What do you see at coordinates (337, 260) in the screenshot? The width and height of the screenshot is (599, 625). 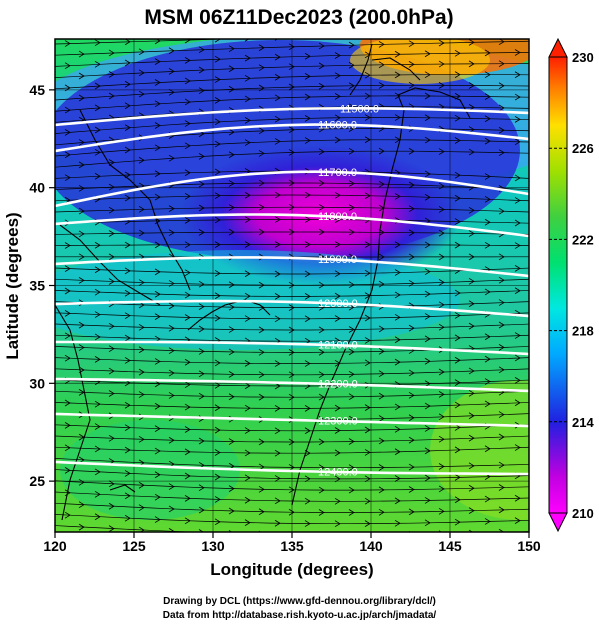 I see `contour-label: 11900.0` at bounding box center [337, 260].